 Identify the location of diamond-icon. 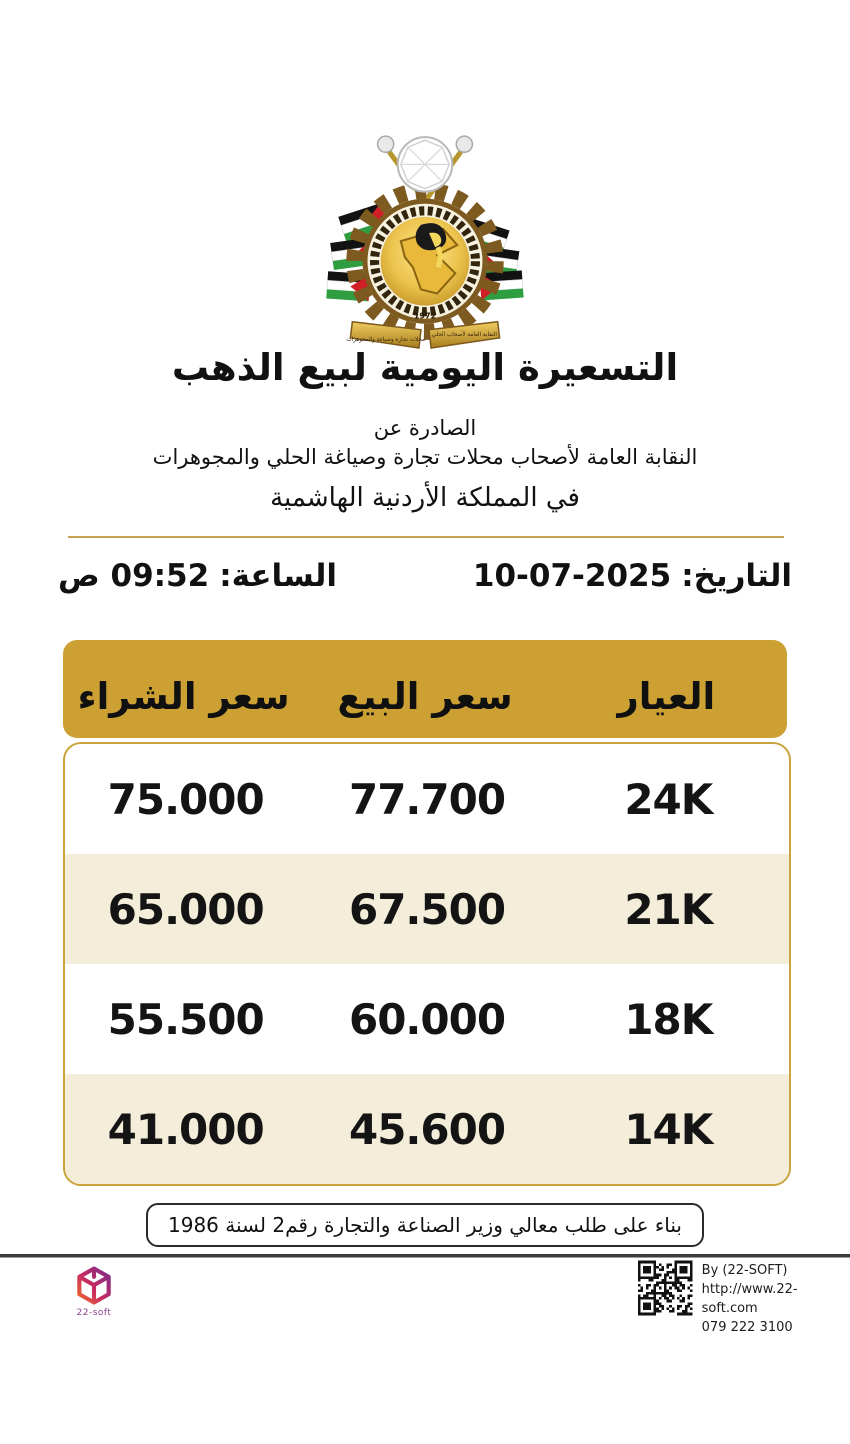
(425, 164).